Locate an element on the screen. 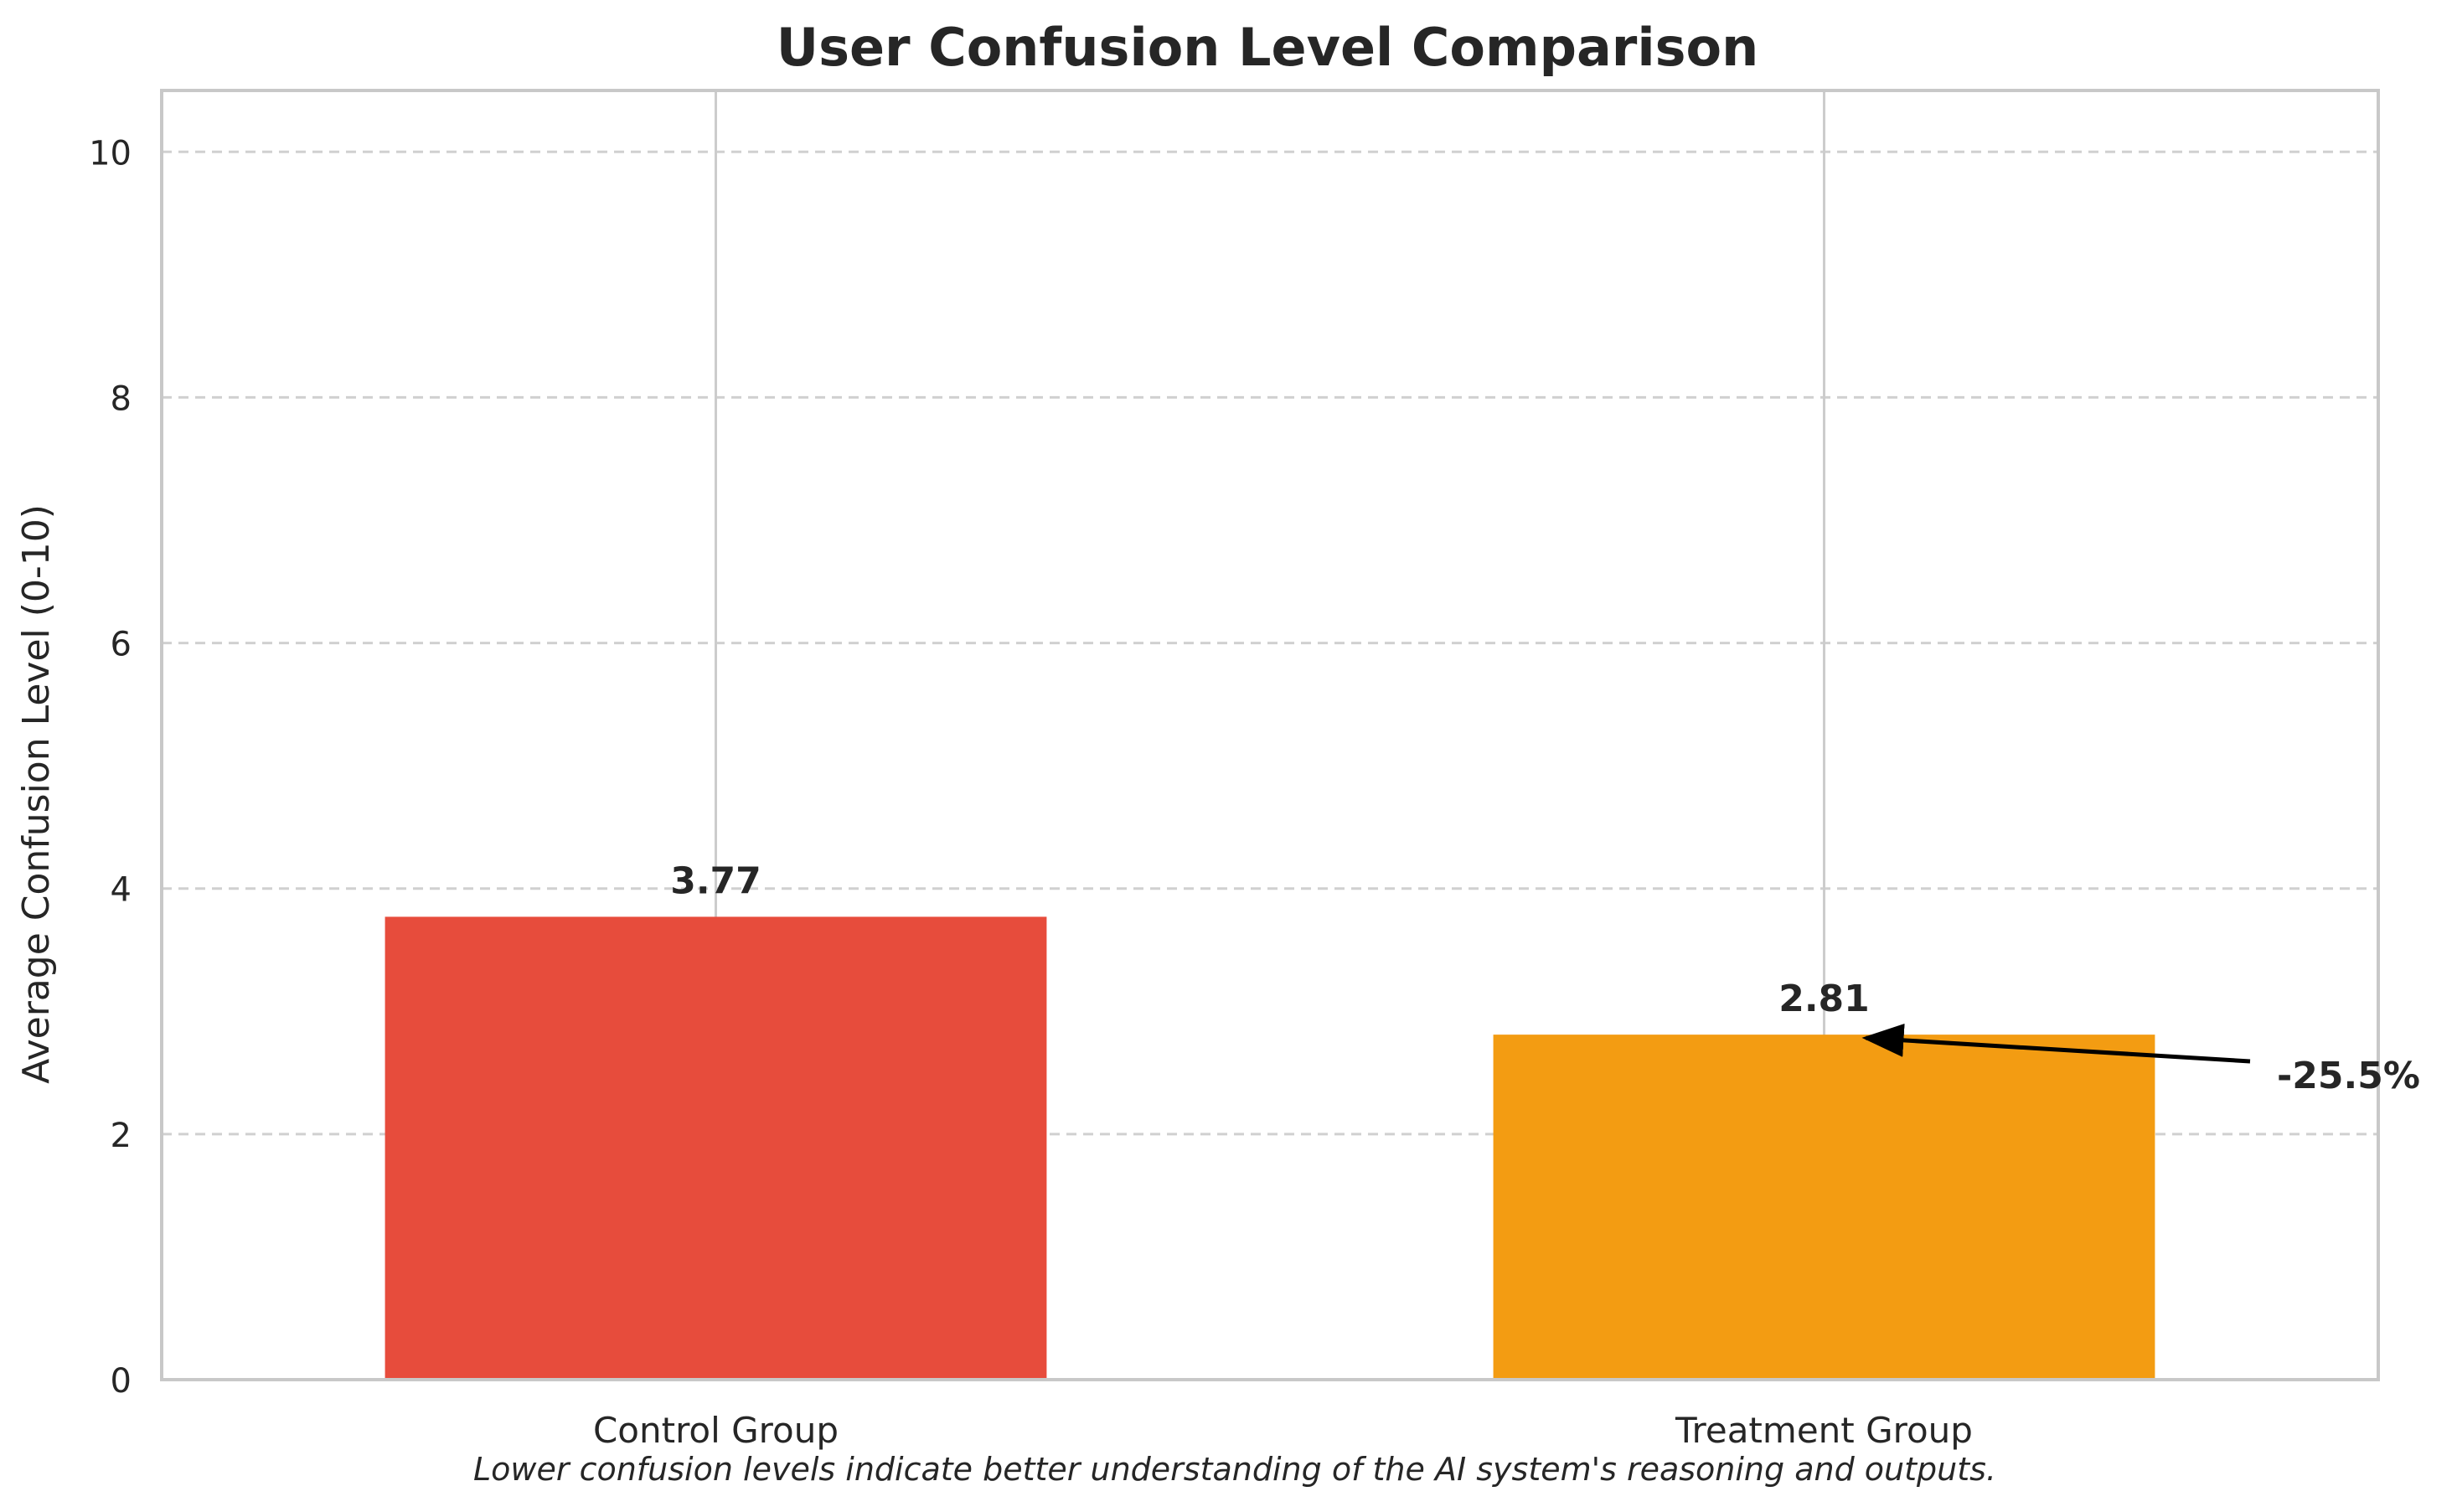 The width and height of the screenshot is (2457, 1512). y-tick-label: 10 is located at coordinates (110, 153).